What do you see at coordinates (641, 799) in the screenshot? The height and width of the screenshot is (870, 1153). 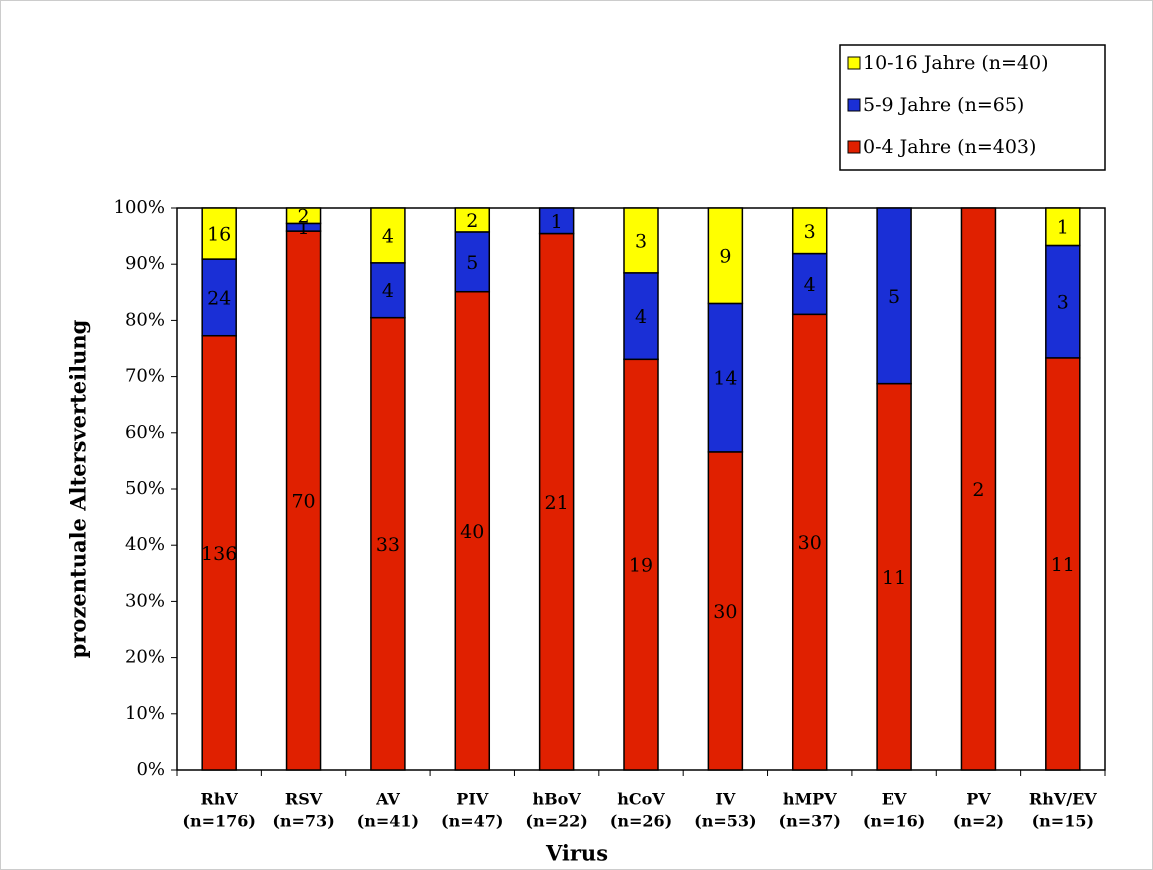 I see `x-tick-label: hCoV` at bounding box center [641, 799].